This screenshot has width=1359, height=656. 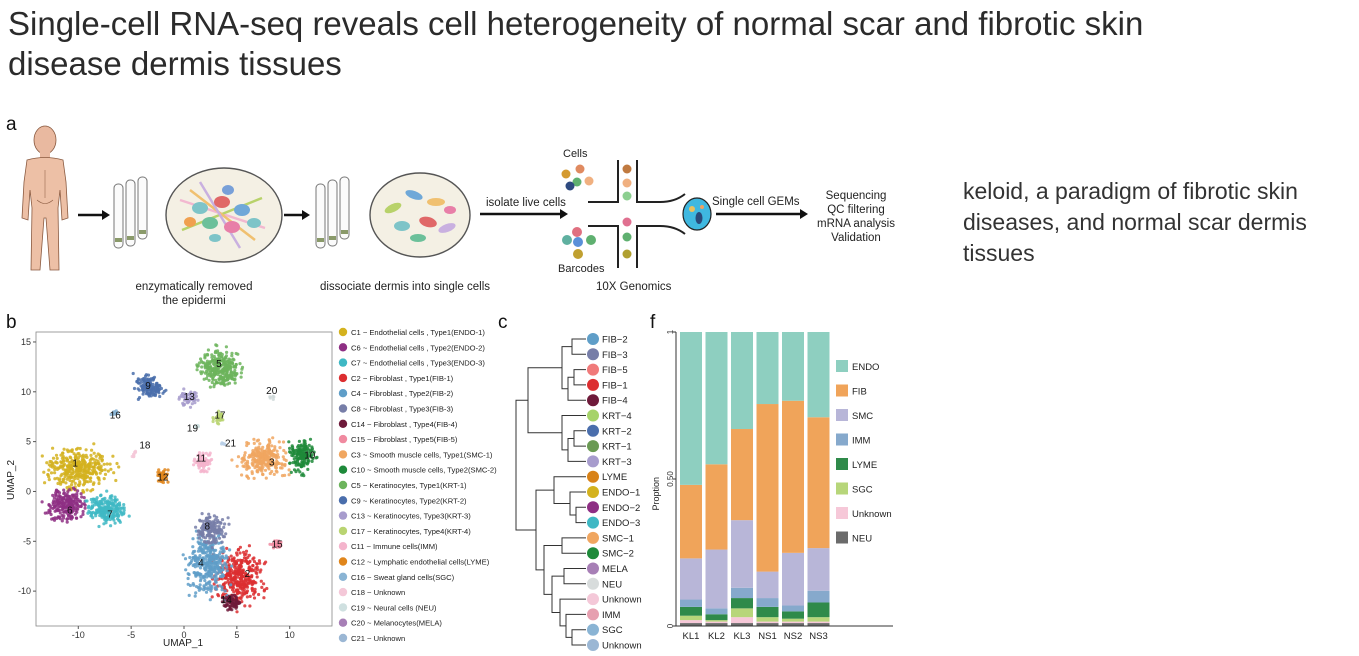 I want to click on svg-text: FIB−3, so click(x=615, y=355).